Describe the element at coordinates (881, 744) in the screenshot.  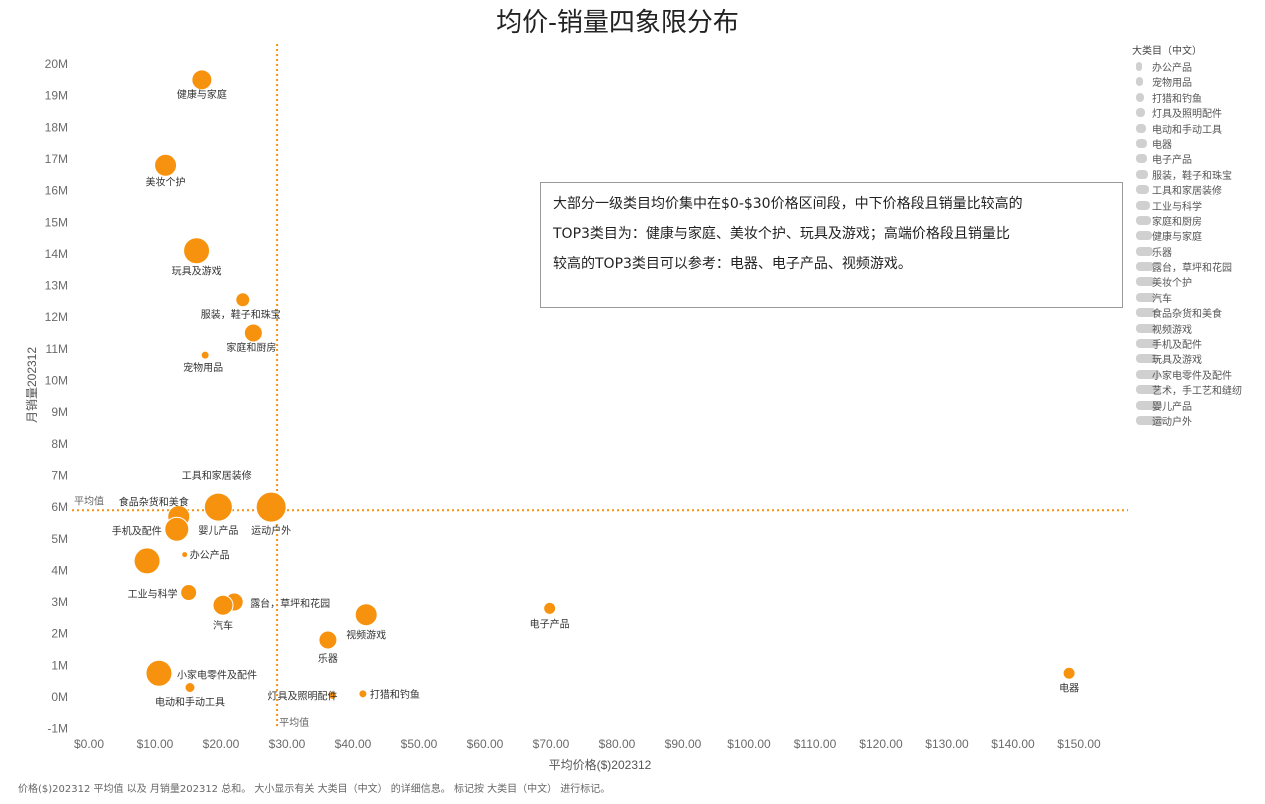
I see `x-tick-label: $120.00` at that location.